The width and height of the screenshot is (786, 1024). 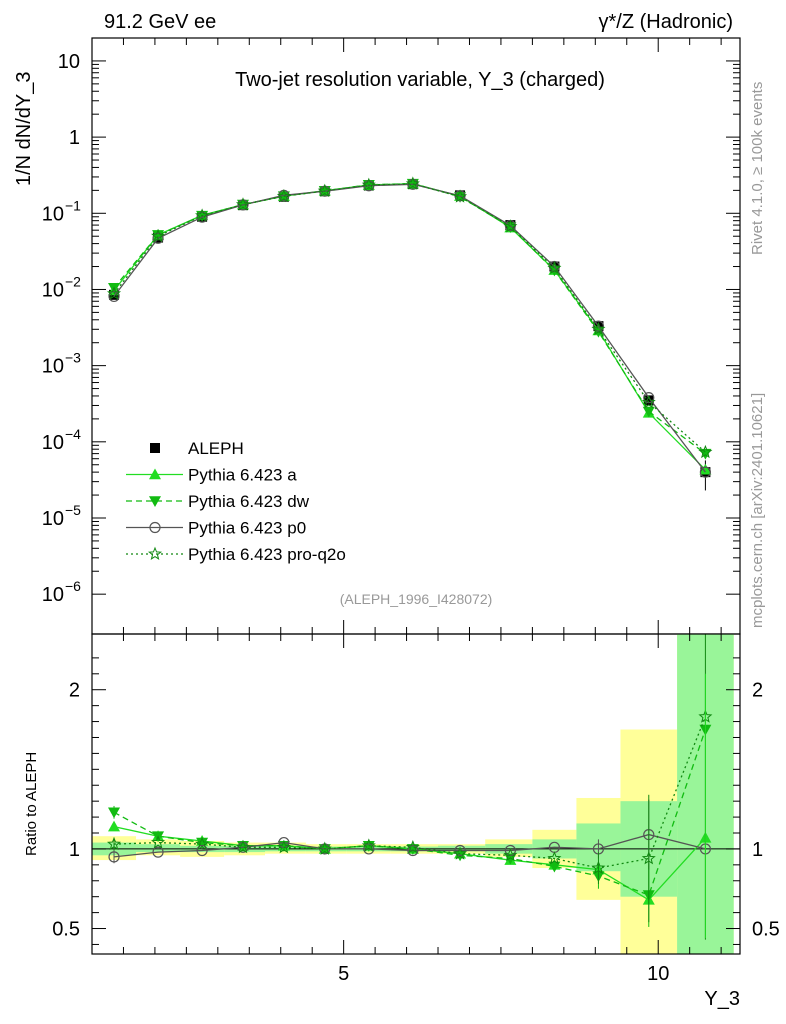 What do you see at coordinates (31, 804) in the screenshot?
I see `ratio-ylabel: Ratio to ALEPH` at bounding box center [31, 804].